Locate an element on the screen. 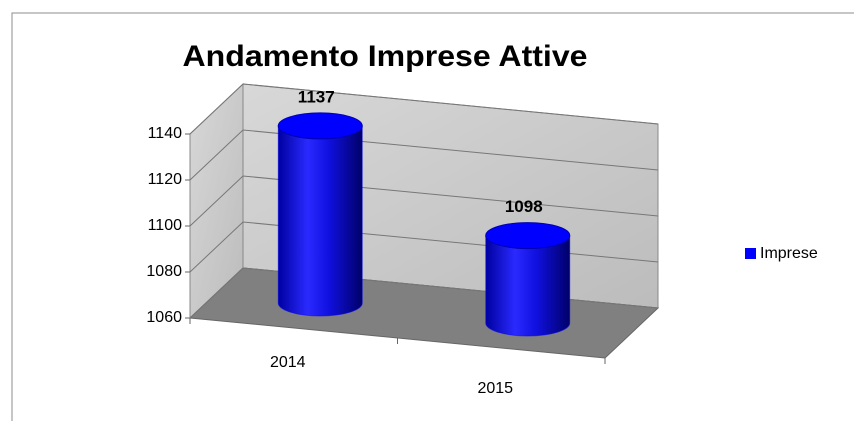 This screenshot has width=854, height=421. legend-swatch is located at coordinates (750, 253).